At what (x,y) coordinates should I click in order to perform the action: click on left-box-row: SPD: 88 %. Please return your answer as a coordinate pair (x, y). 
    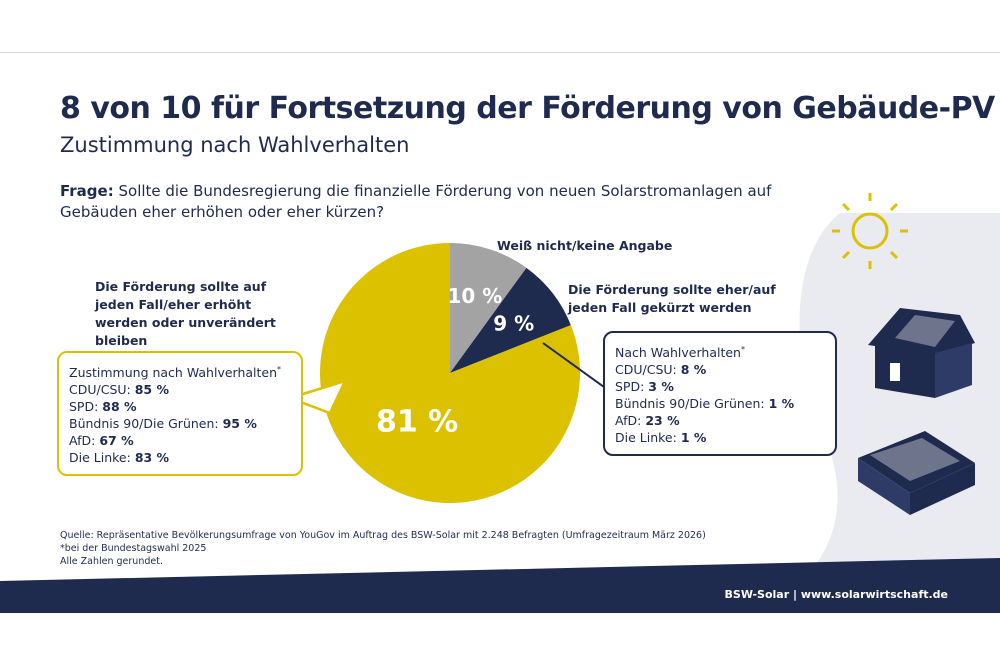
    Looking at the image, I should click on (103, 407).